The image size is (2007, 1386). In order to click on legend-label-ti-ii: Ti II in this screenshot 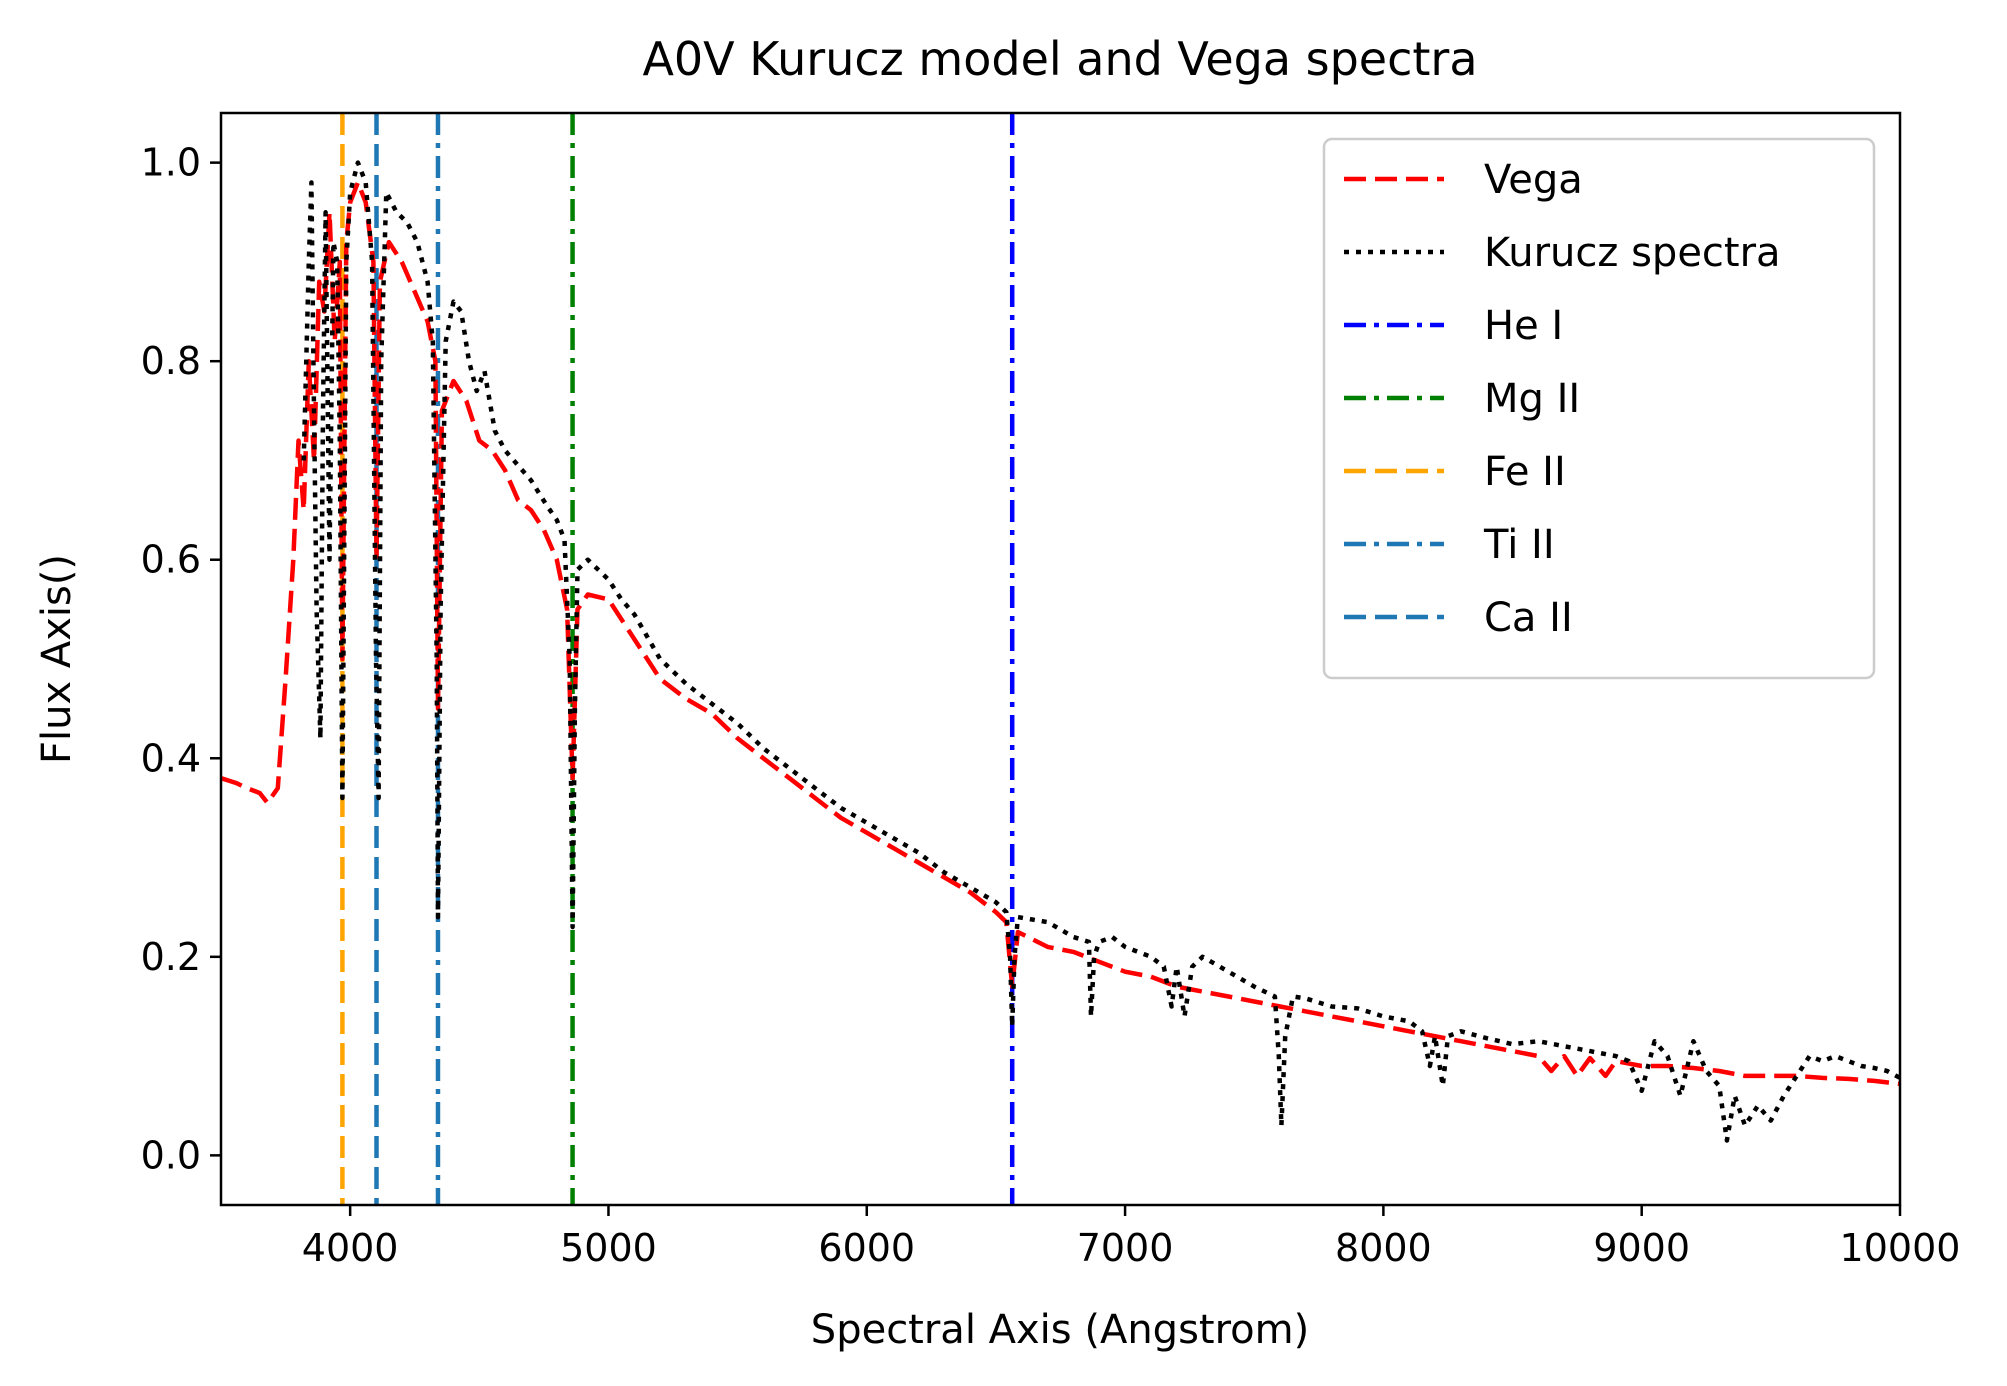, I will do `click(1519, 545)`.